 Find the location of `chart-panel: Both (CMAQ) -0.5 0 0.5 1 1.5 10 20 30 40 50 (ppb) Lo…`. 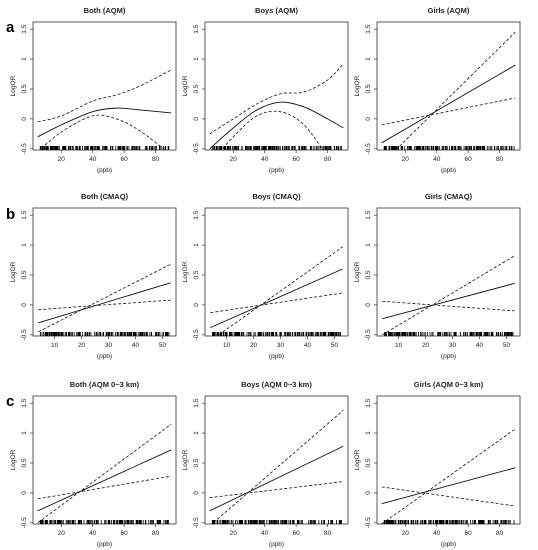

chart-panel: Both (CMAQ) -0.5 0 0.5 1 1.5 10 20 30 40 50 (ppb) Lo… is located at coordinates (93, 276).